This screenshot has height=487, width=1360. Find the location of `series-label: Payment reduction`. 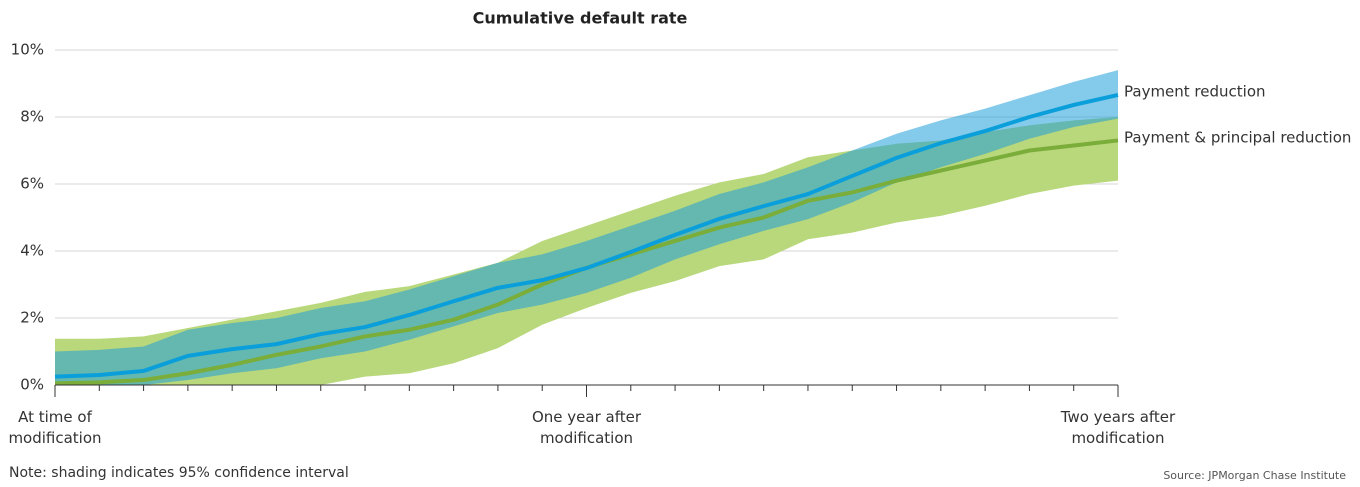

series-label: Payment reduction is located at coordinates (1195, 92).